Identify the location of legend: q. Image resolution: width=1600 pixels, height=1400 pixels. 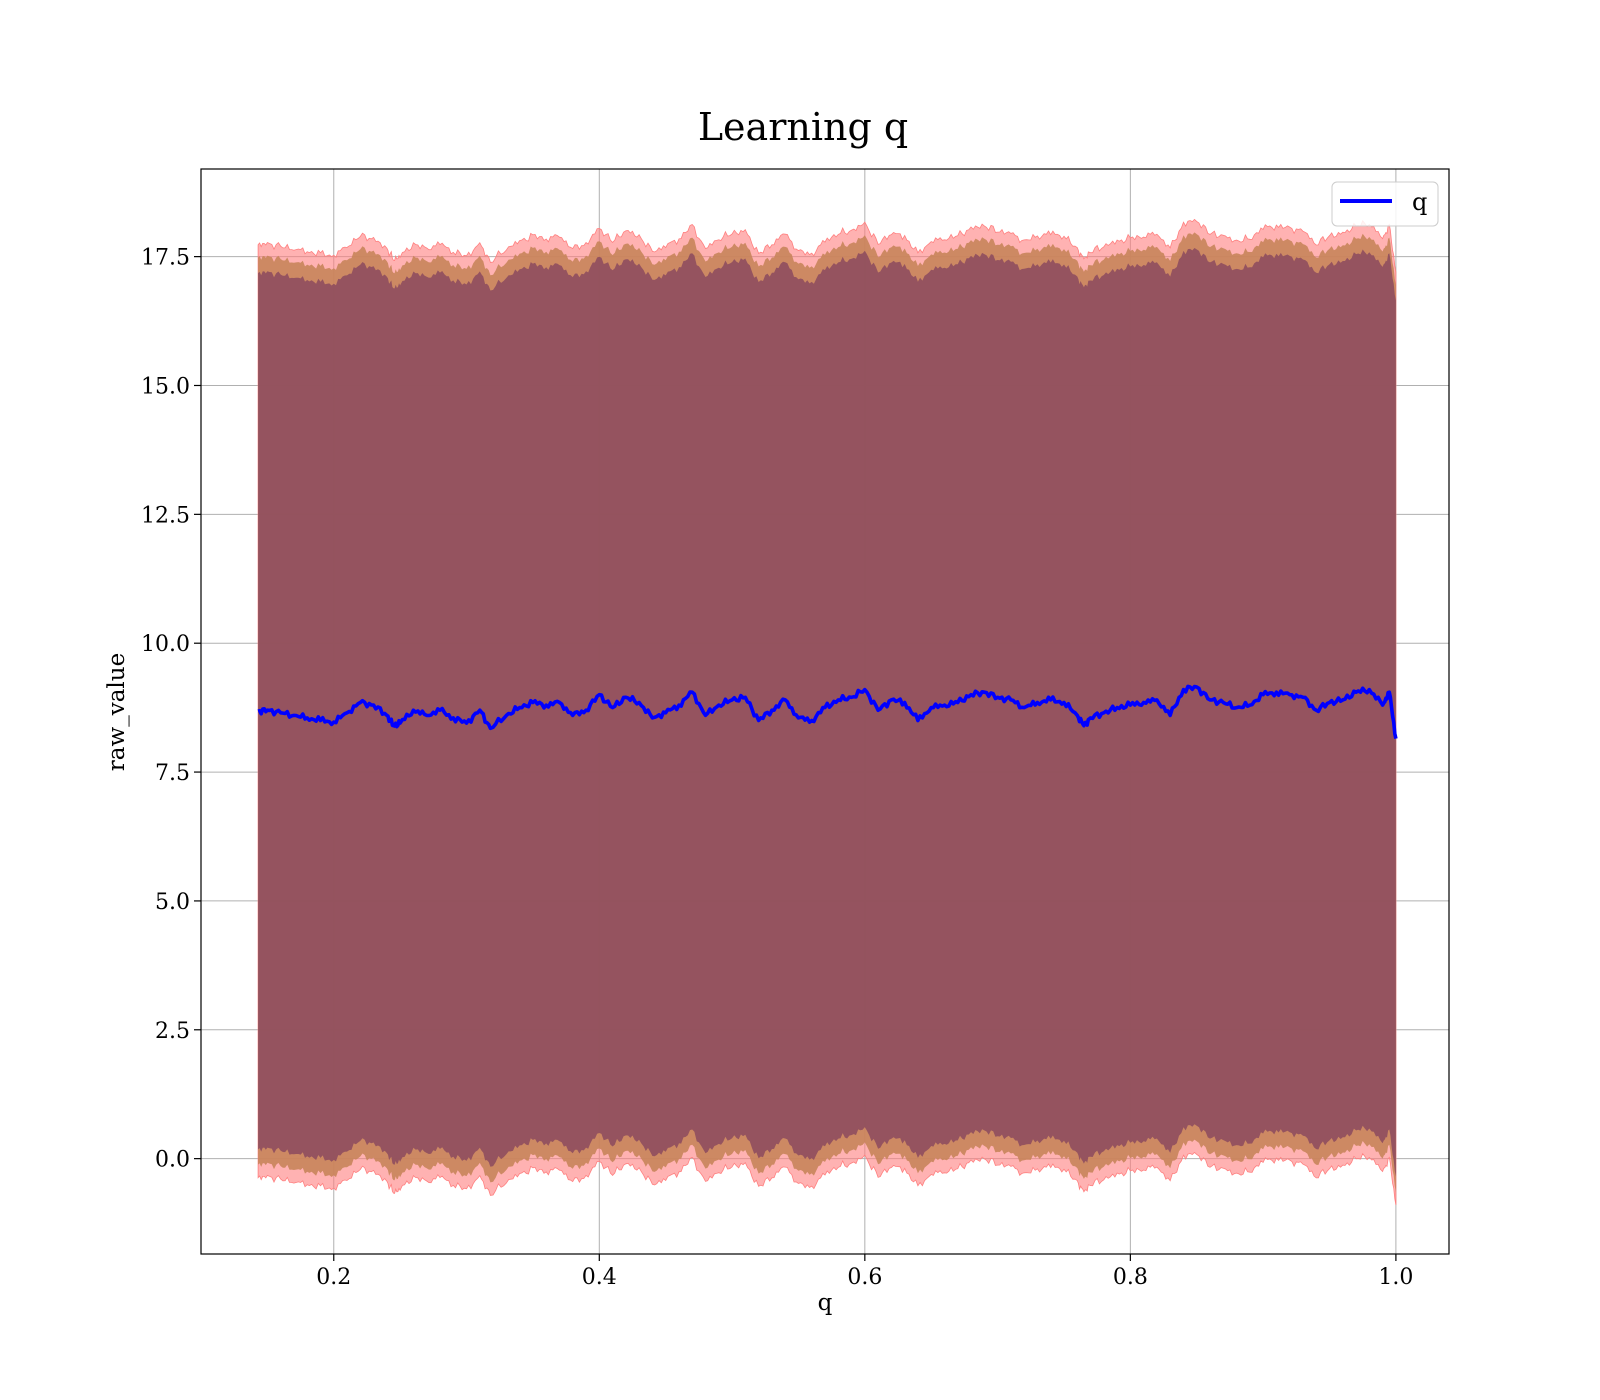
(1385, 204).